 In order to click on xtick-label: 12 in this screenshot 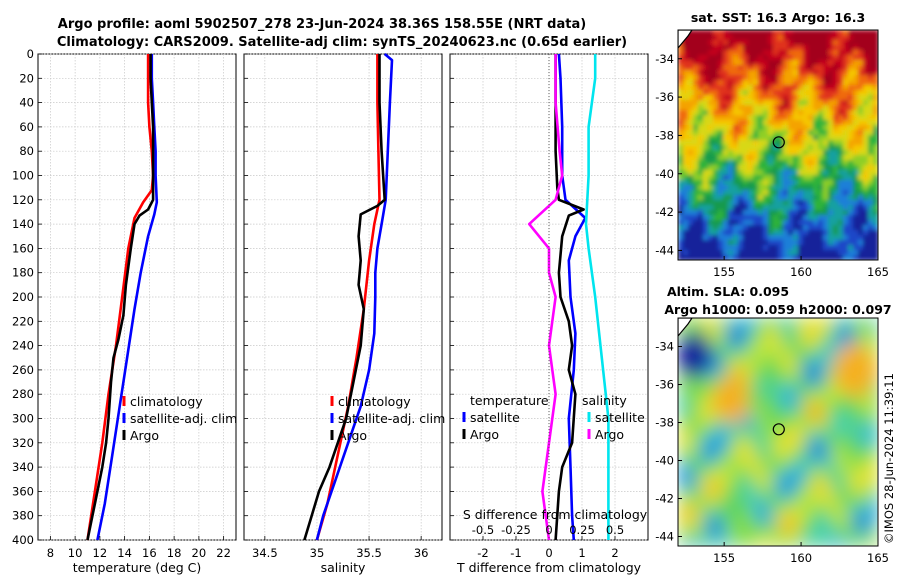, I will do `click(100, 553)`.